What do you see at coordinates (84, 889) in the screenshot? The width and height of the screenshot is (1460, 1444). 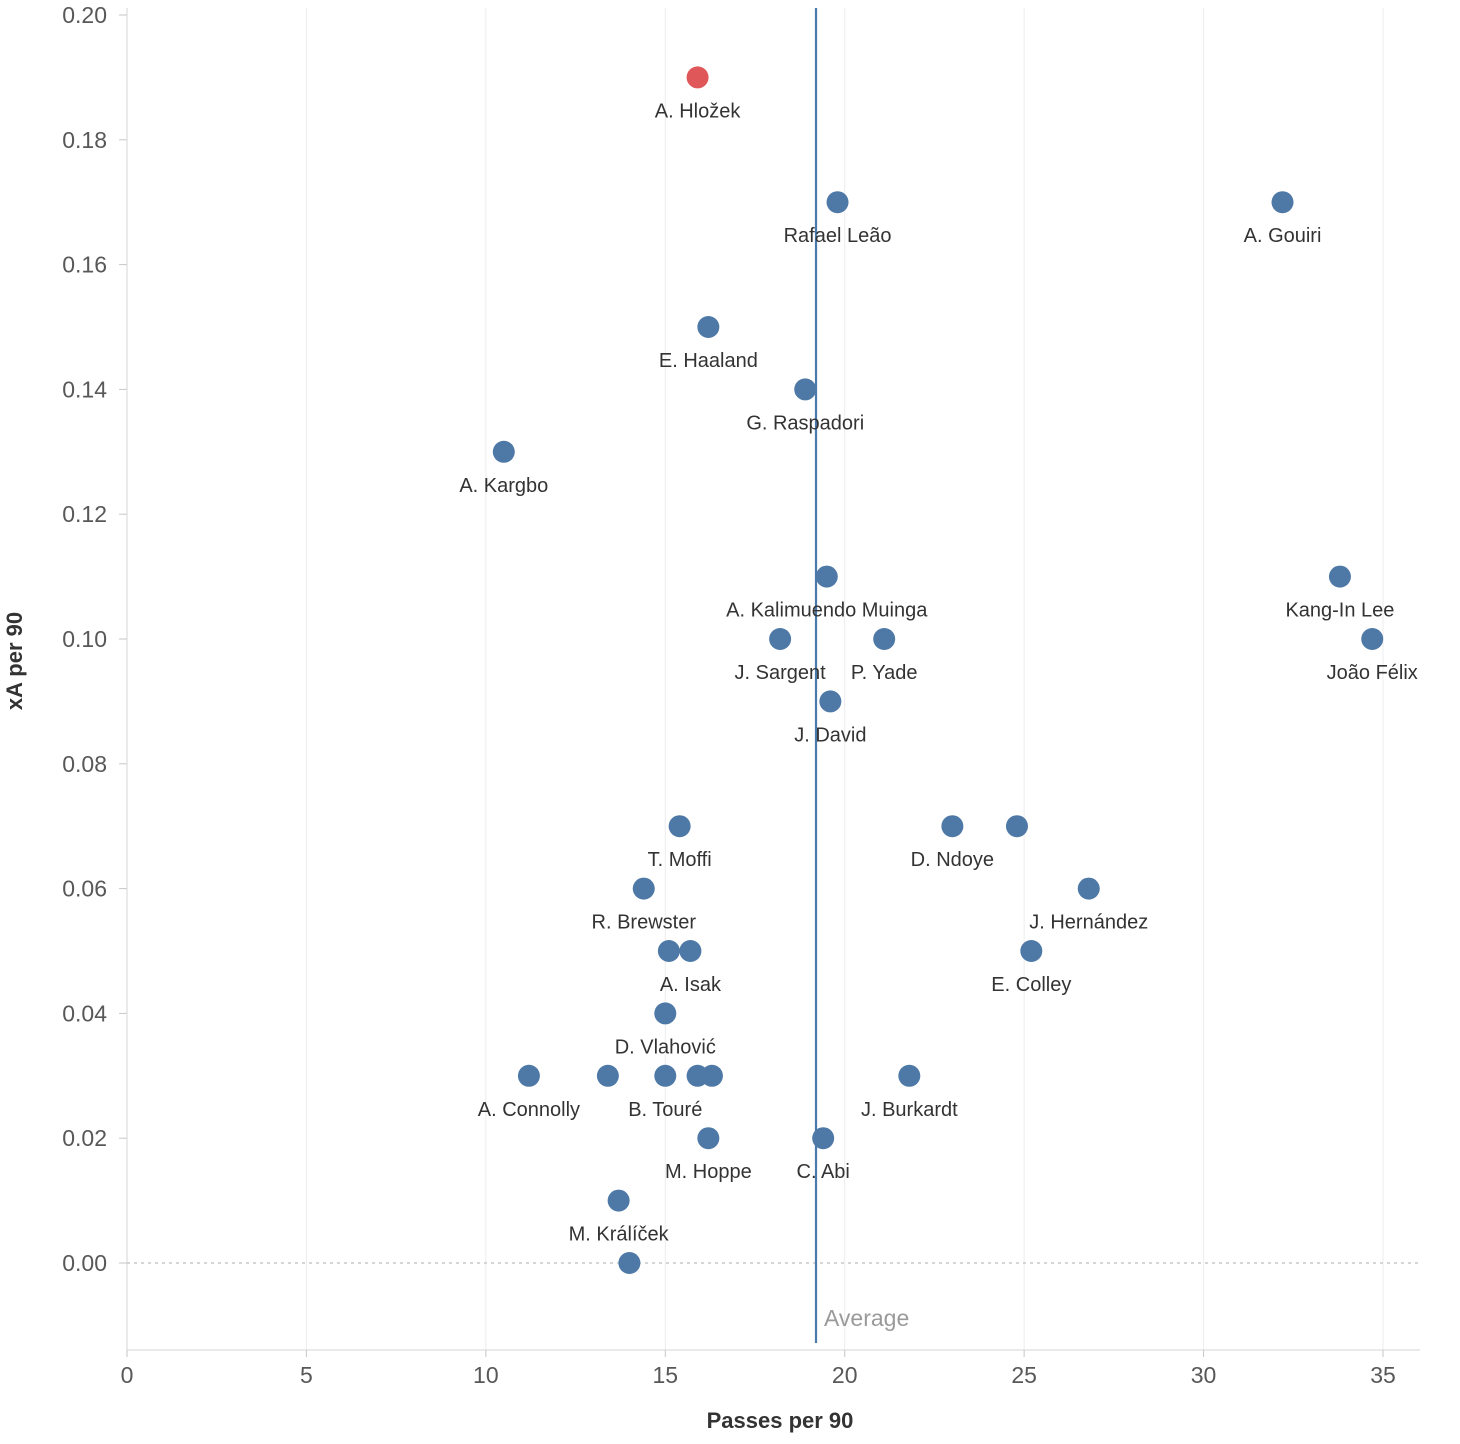 I see `y-tick-label: 0.06` at bounding box center [84, 889].